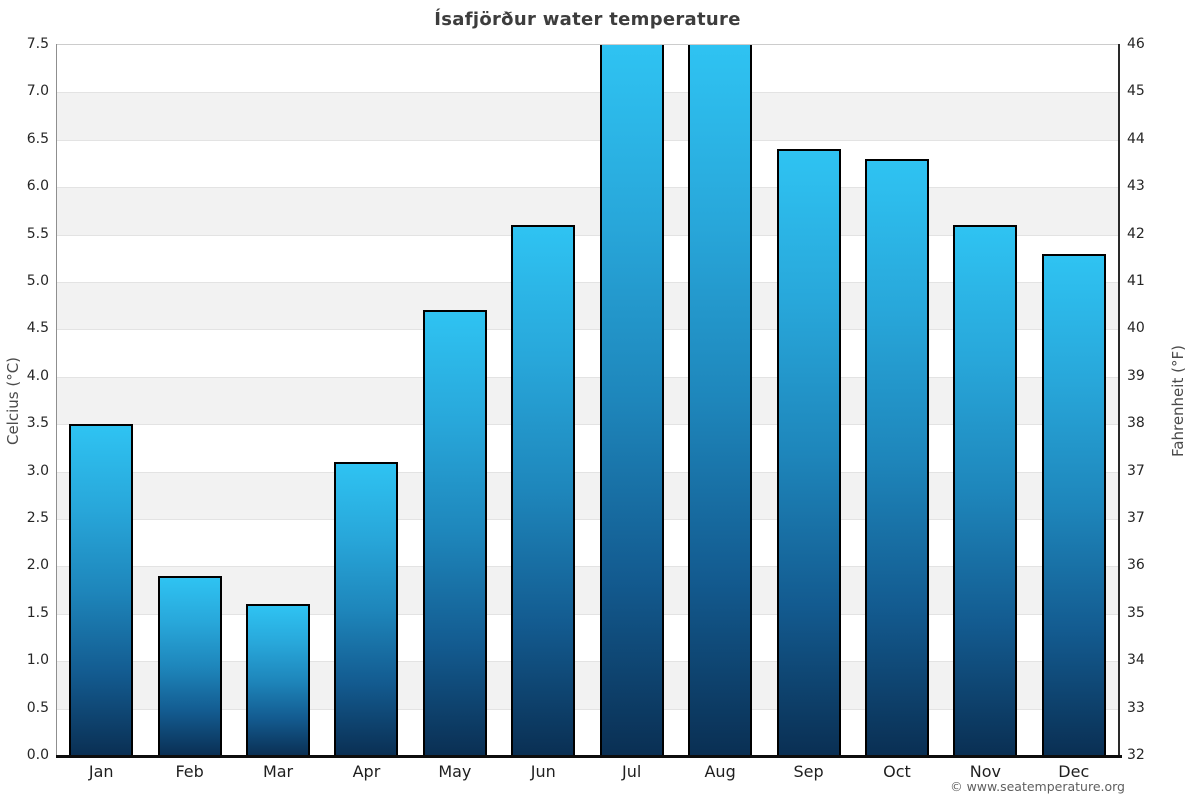  I want to click on y-tick-celsius: 6.5, so click(37, 138).